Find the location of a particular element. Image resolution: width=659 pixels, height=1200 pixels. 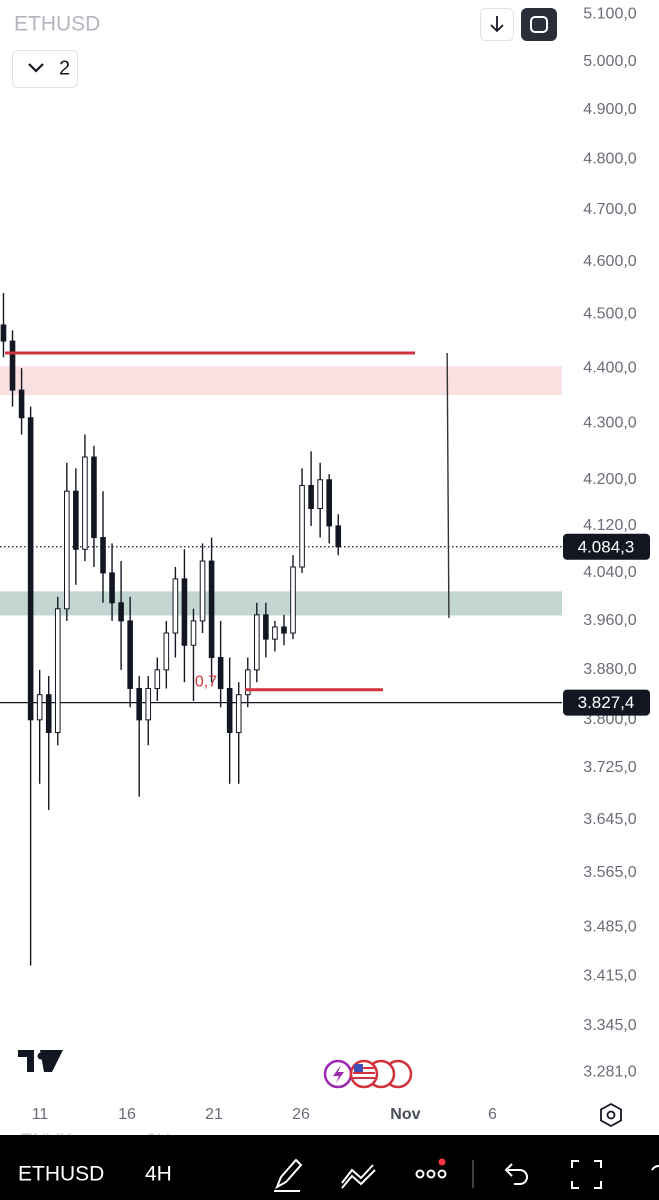

drawing-line is located at coordinates (448, 485).